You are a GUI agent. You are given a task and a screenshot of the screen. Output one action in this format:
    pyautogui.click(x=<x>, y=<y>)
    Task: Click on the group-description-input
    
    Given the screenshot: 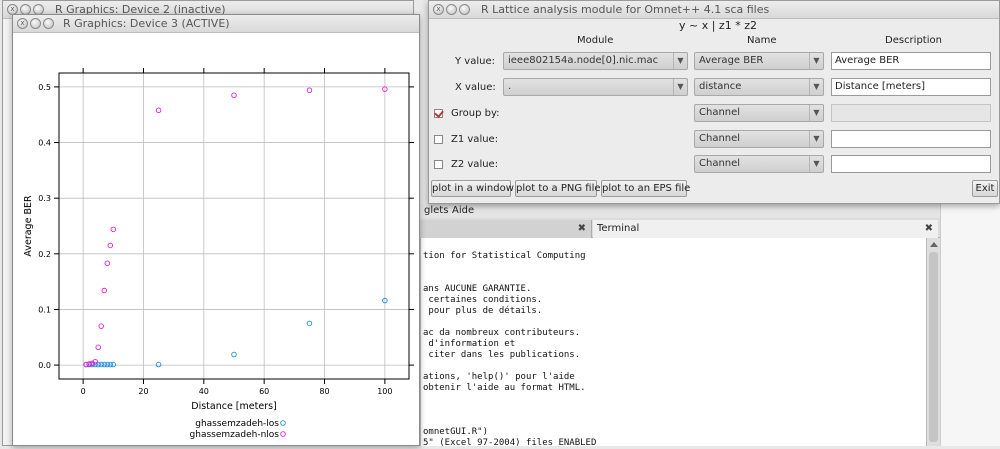 What is the action you would take?
    pyautogui.click(x=911, y=113)
    